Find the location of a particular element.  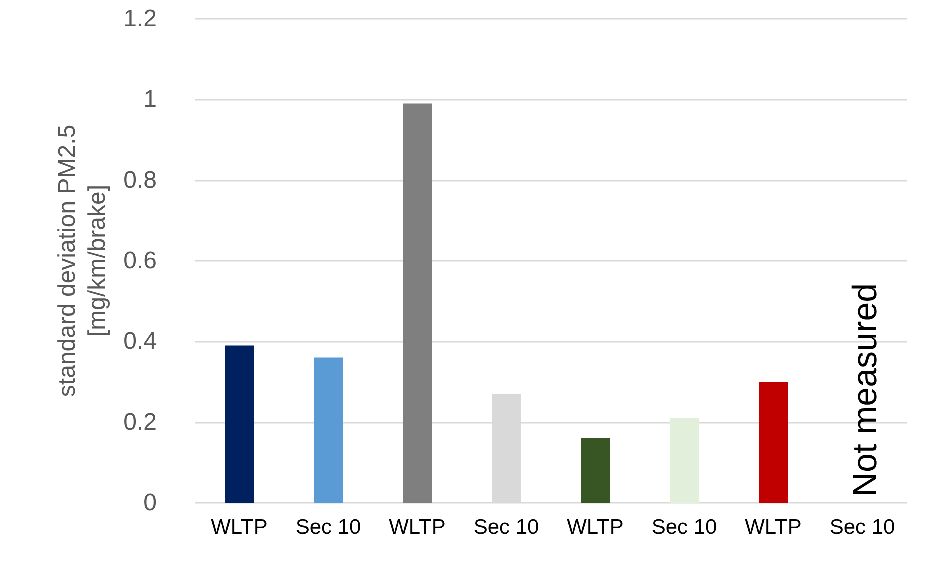

y-tick-label: 0.8 is located at coordinates (140, 180).